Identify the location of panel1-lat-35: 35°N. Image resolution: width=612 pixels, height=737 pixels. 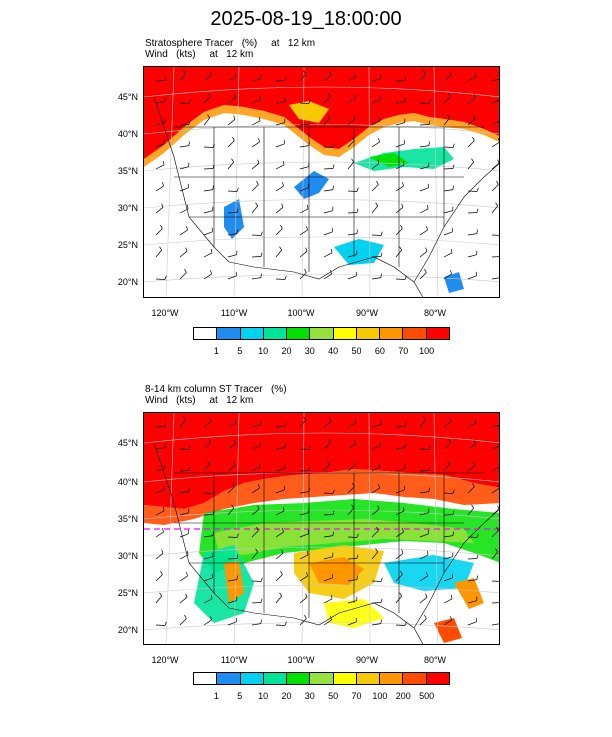
(127, 171).